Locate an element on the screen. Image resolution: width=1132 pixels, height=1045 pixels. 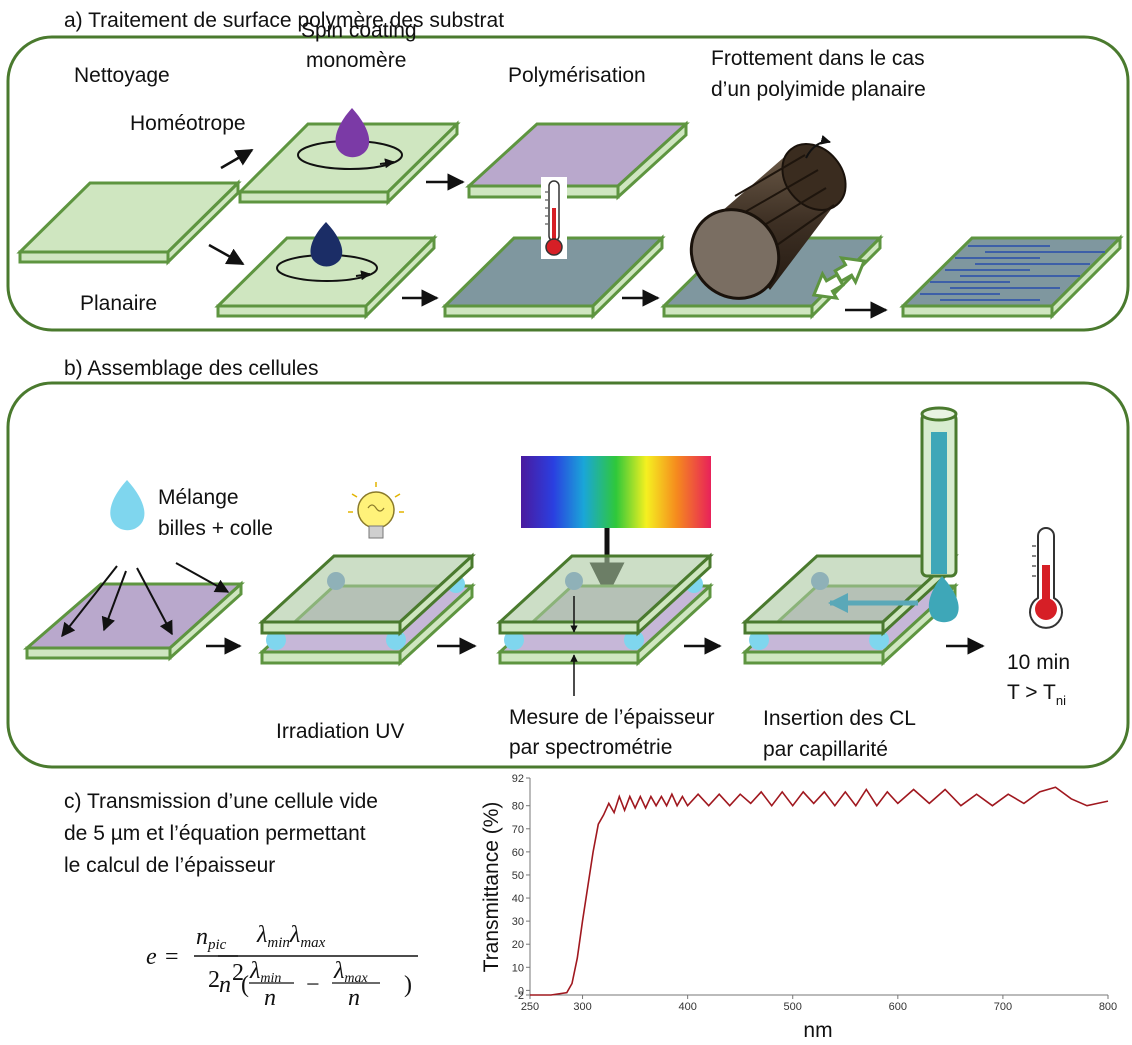
spectrum-bar is located at coordinates (616, 492).